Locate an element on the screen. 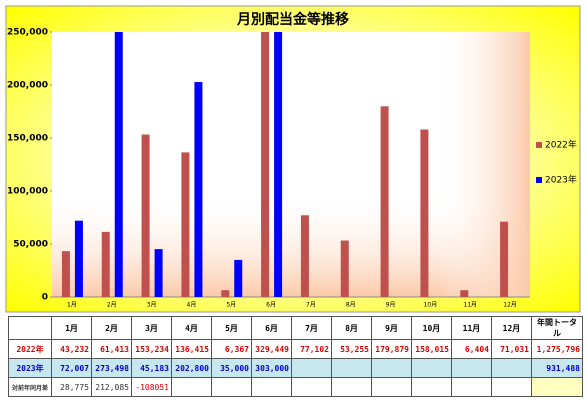 Image resolution: width=586 pixels, height=400 pixels. y-tick-label: 100,000 is located at coordinates (27, 192).